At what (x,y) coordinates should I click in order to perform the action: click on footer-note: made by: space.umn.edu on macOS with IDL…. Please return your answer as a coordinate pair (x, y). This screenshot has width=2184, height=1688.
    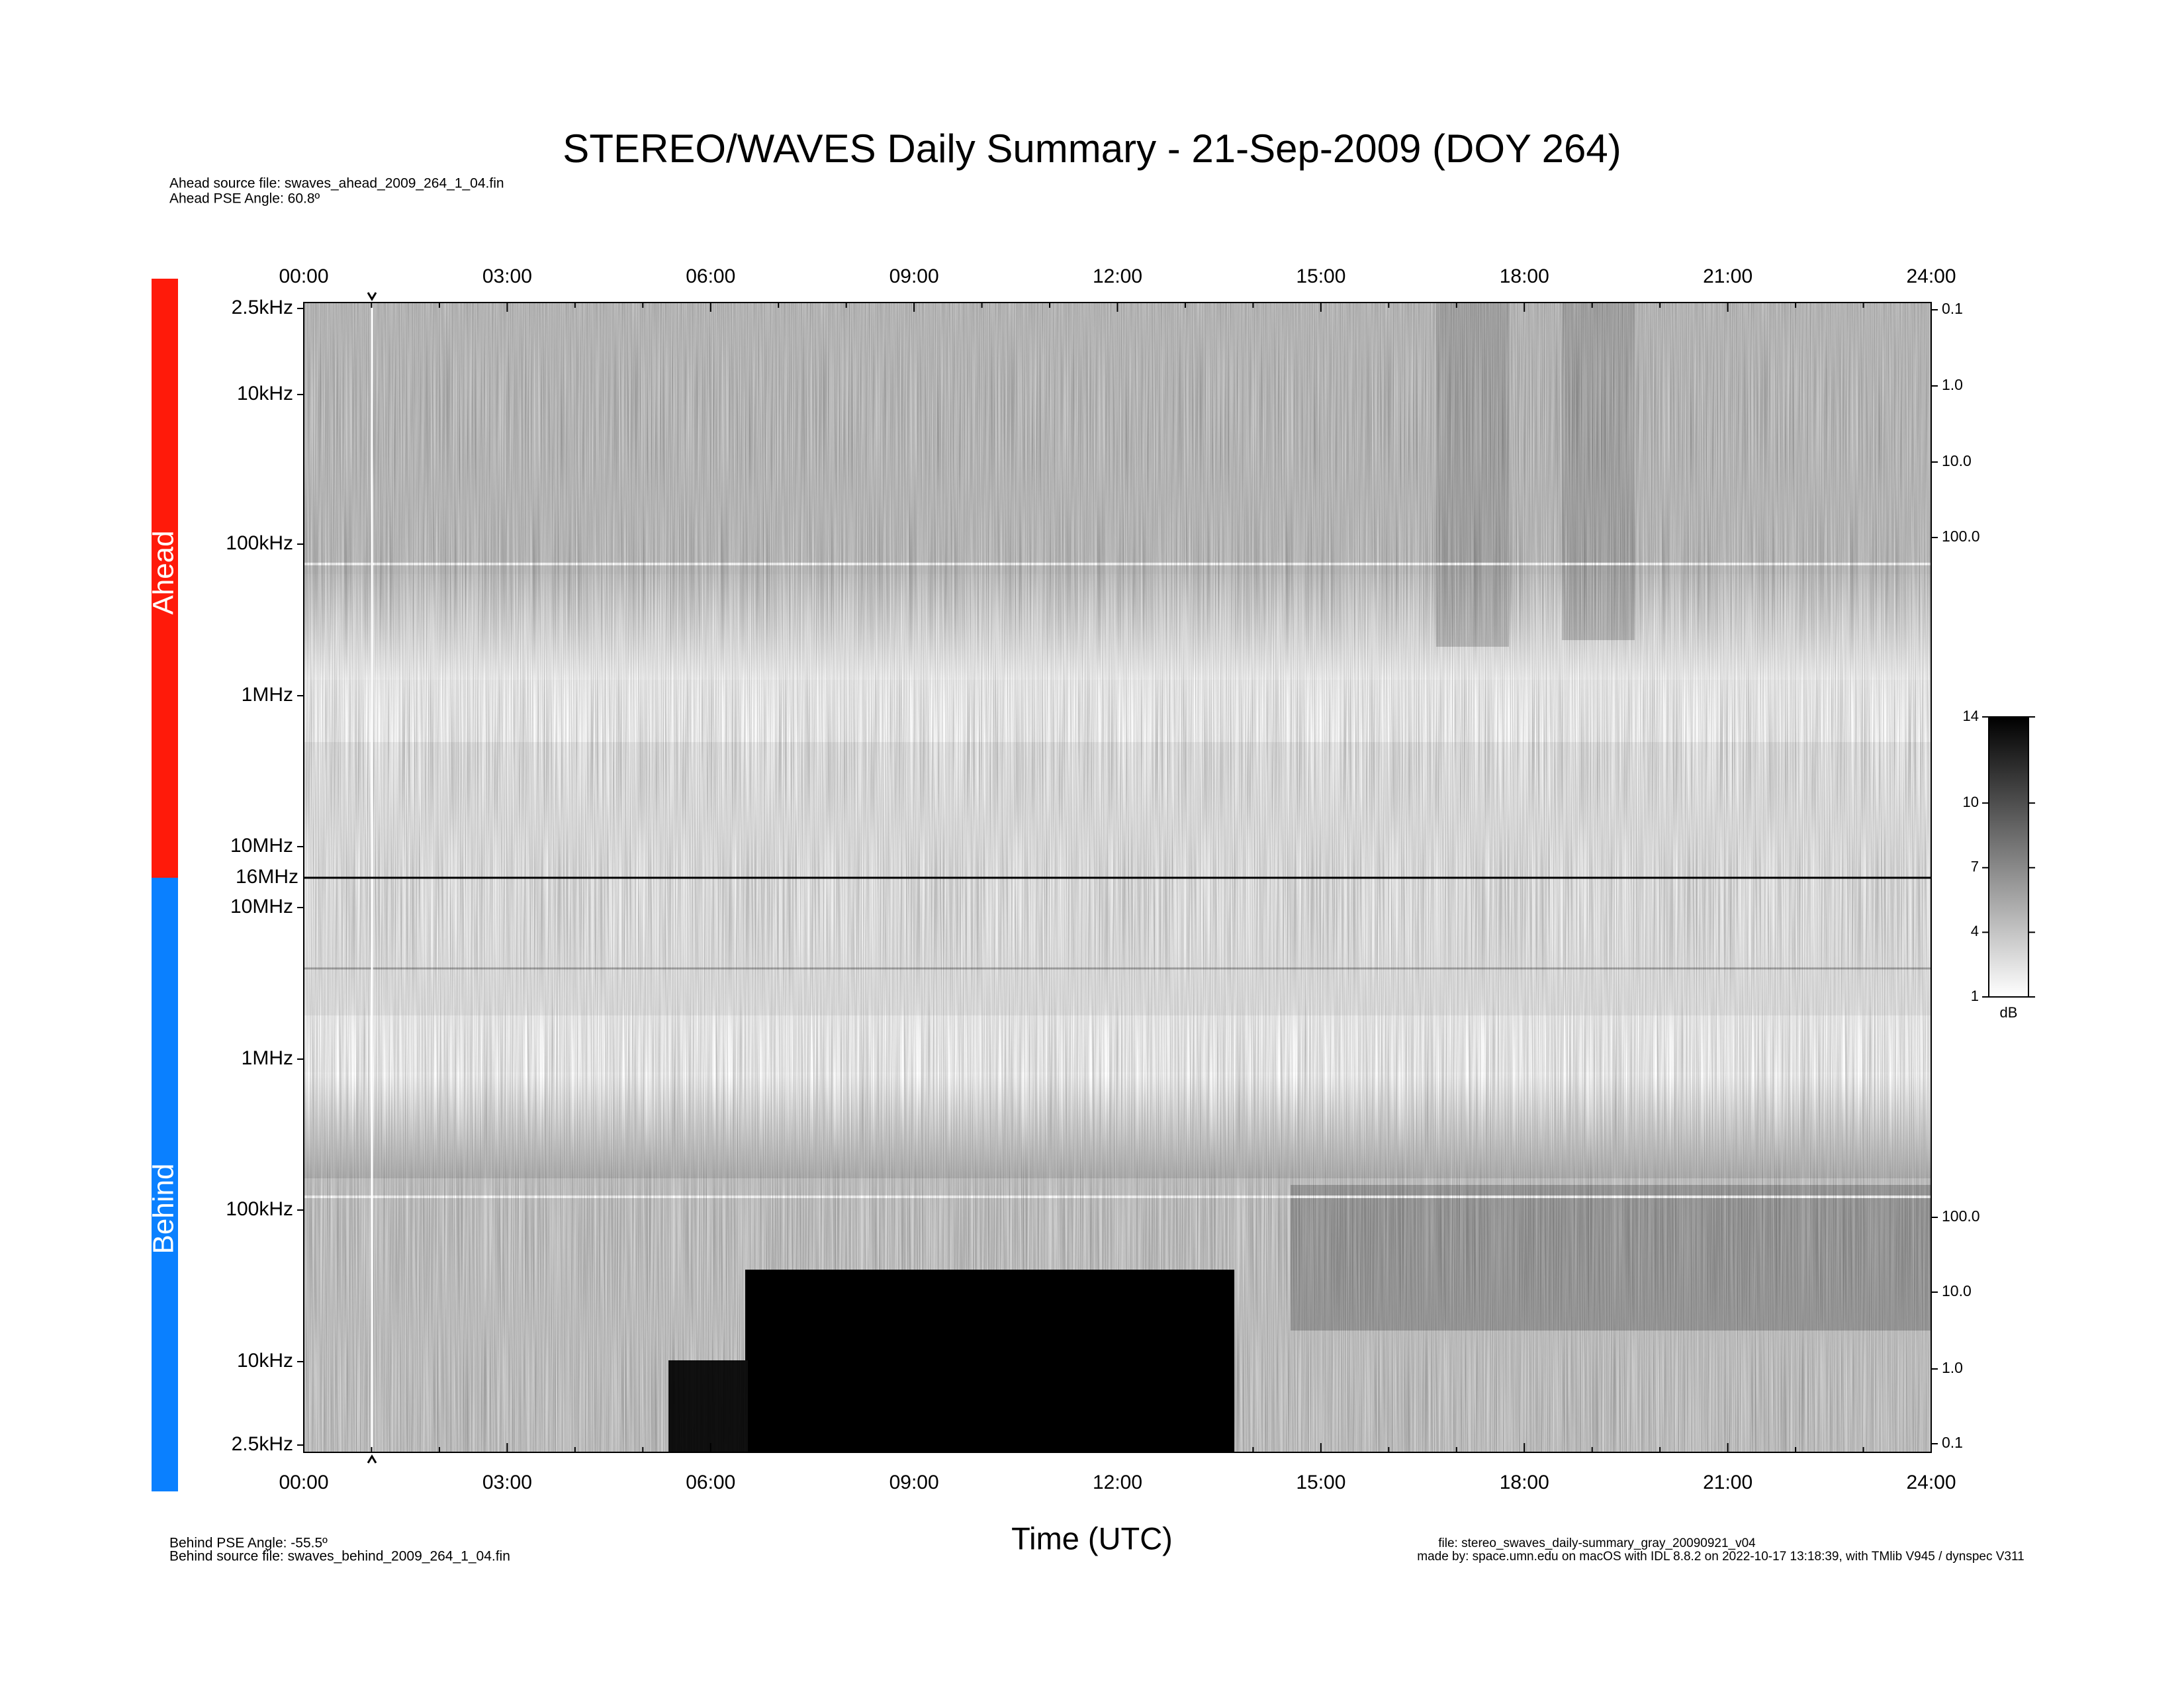
    Looking at the image, I should click on (1720, 1557).